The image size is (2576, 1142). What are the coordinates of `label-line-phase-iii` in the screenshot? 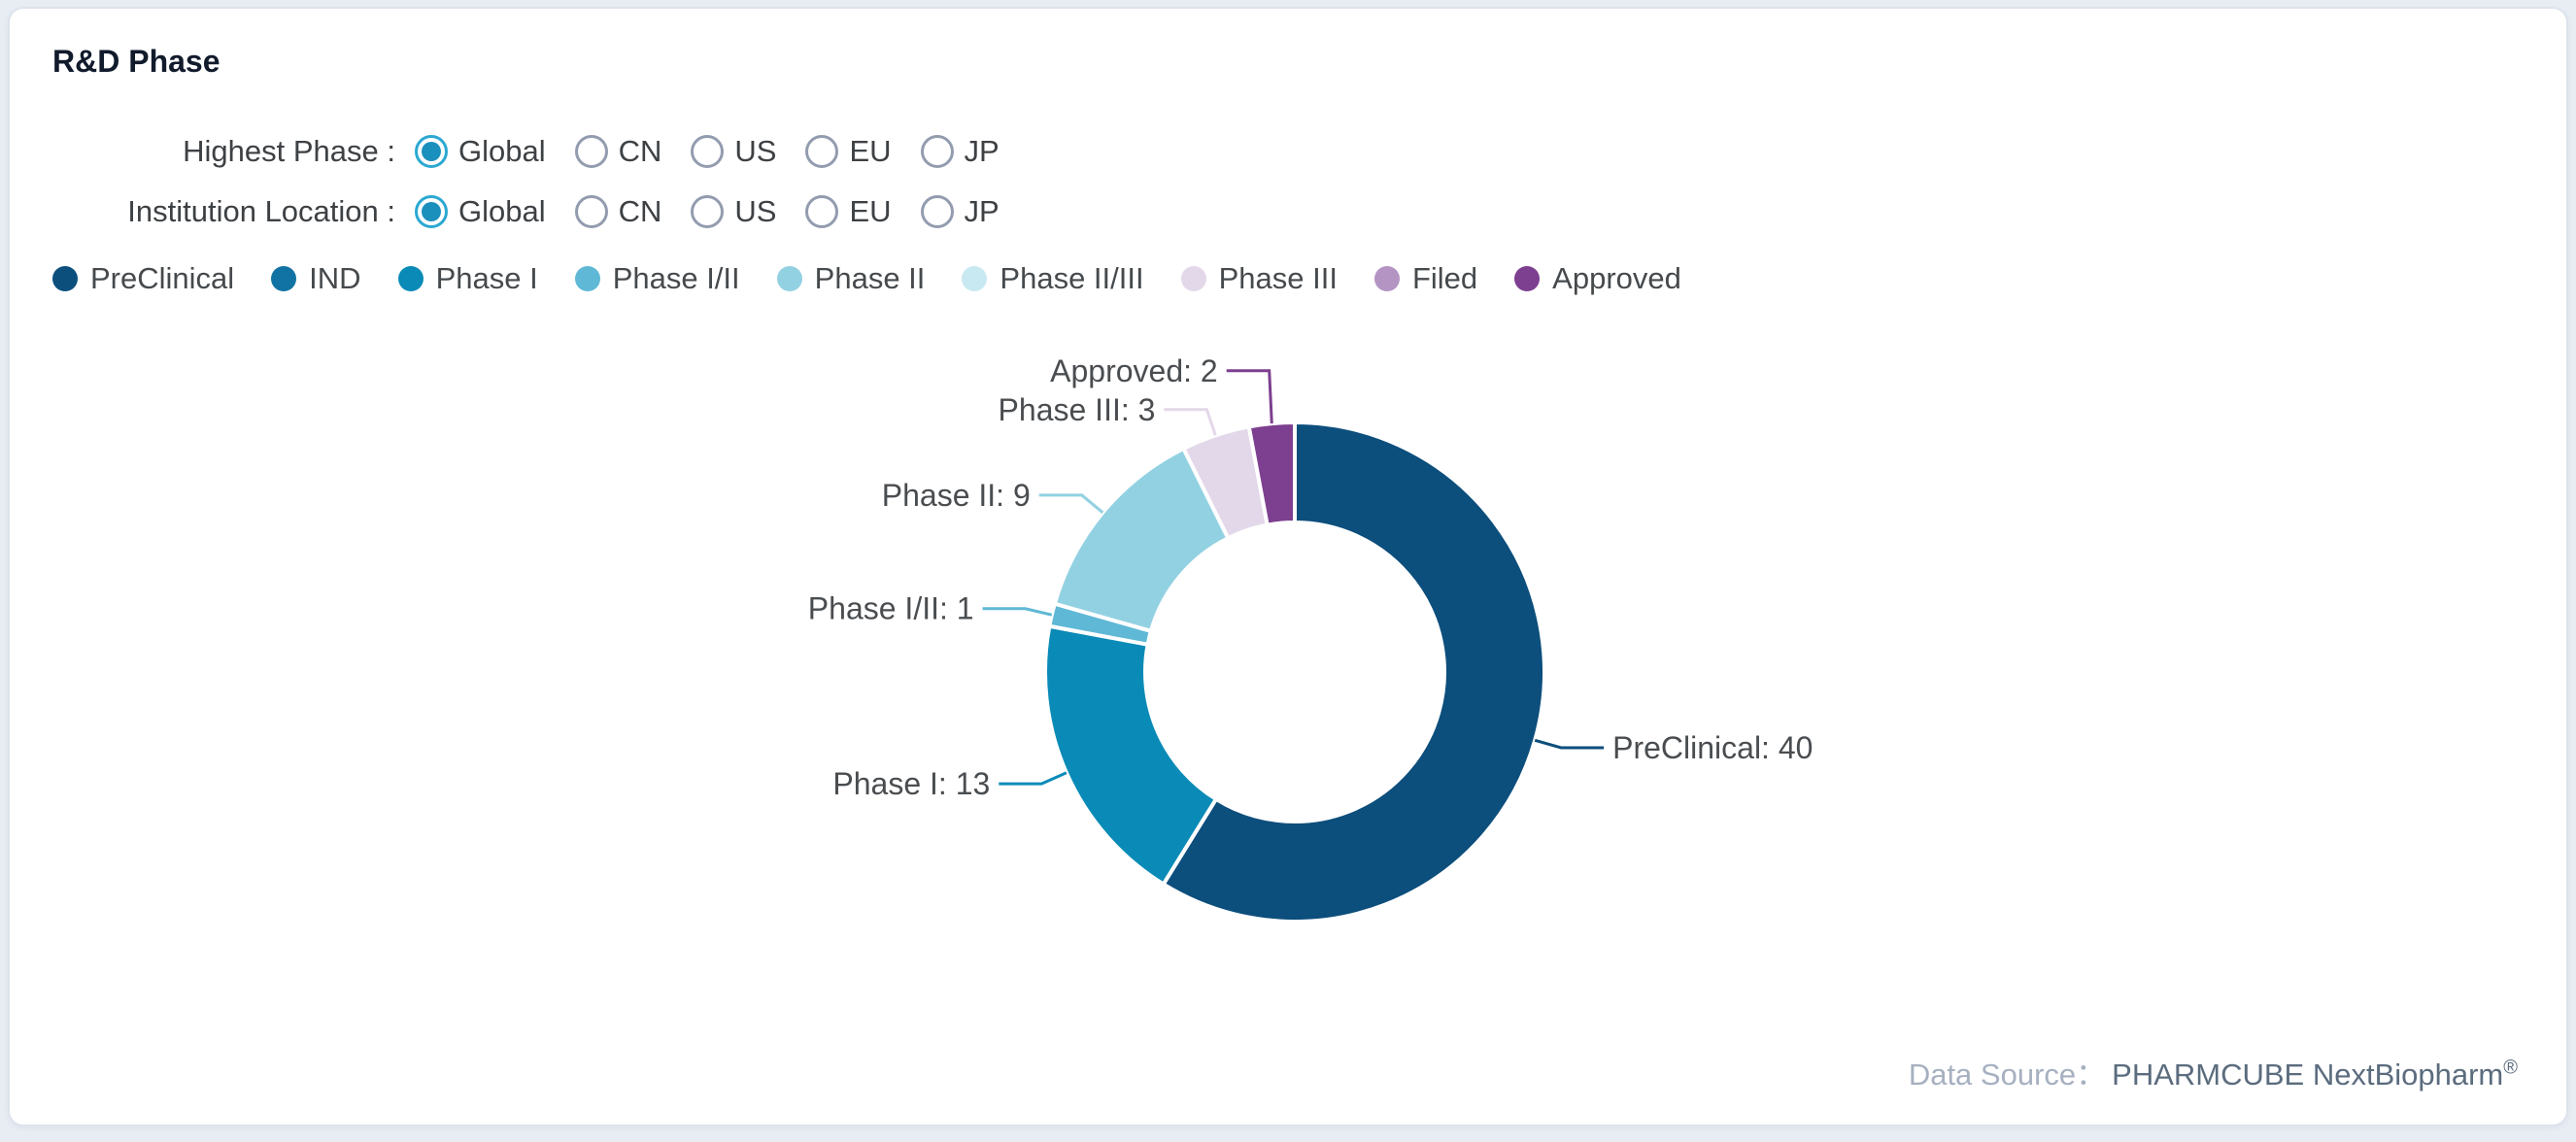 It's located at (1189, 423).